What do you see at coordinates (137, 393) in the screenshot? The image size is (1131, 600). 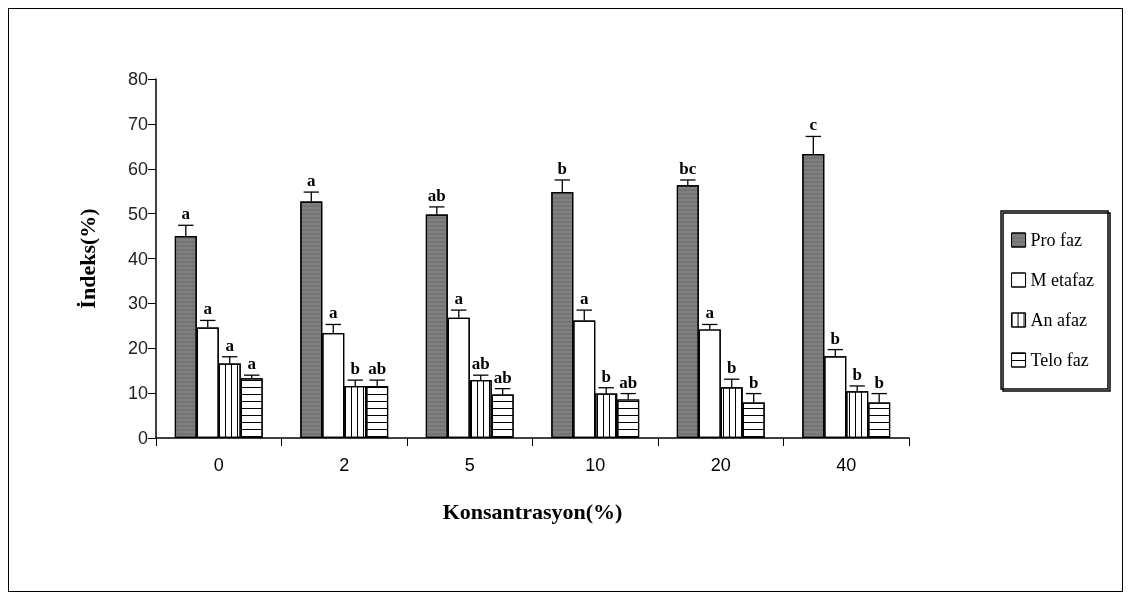 I see `y-tick-label: 10` at bounding box center [137, 393].